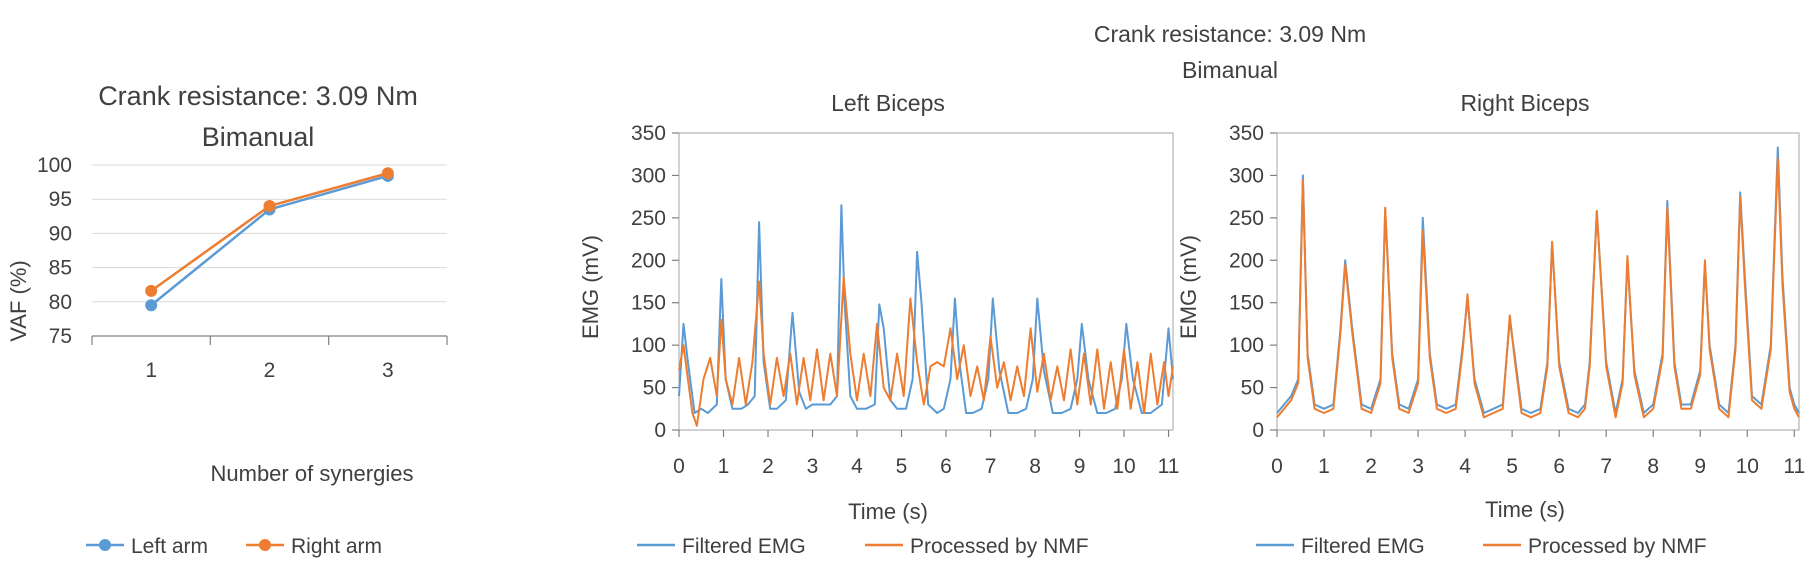 Image resolution: width=1820 pixels, height=578 pixels. Describe the element at coordinates (1277, 466) in the screenshot. I see `right-biceps-x-tick-label: 0` at that location.